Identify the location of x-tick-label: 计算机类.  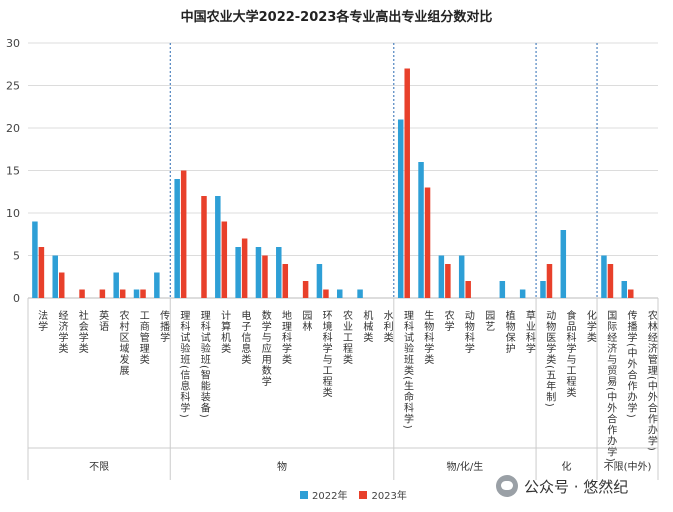
(225, 331).